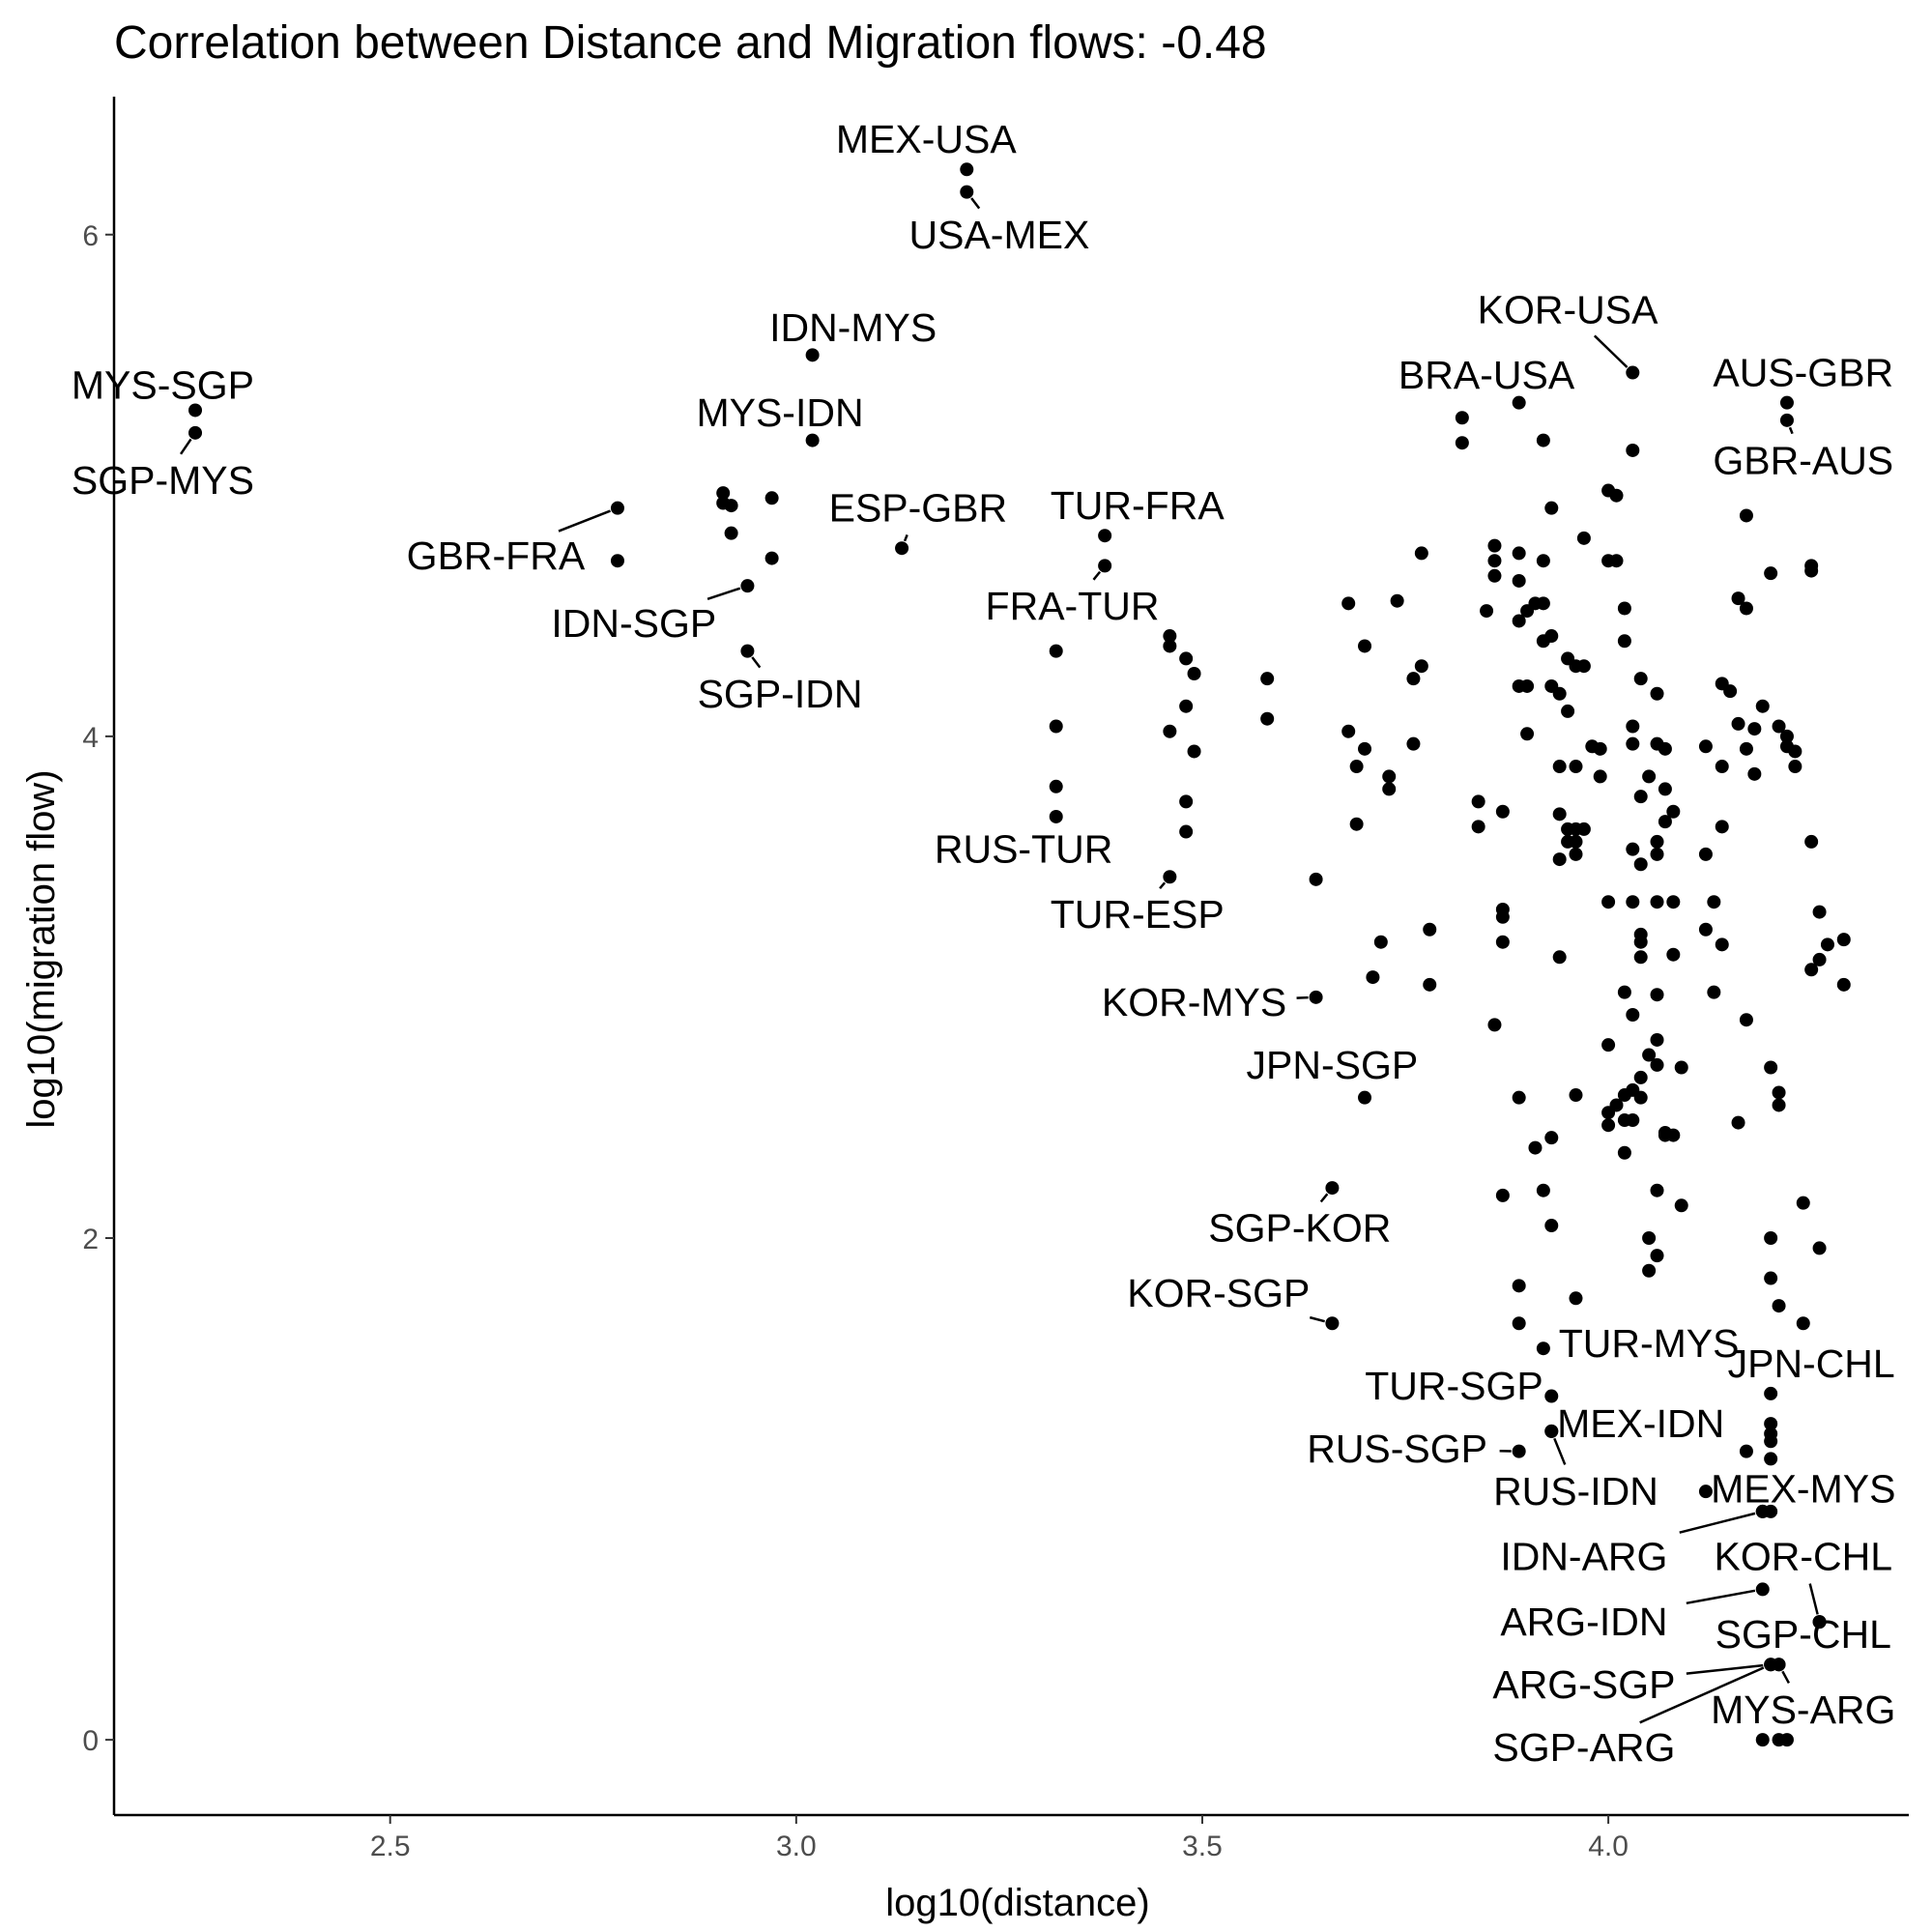  I want to click on point-label: TUR-SGP, so click(1454, 1386).